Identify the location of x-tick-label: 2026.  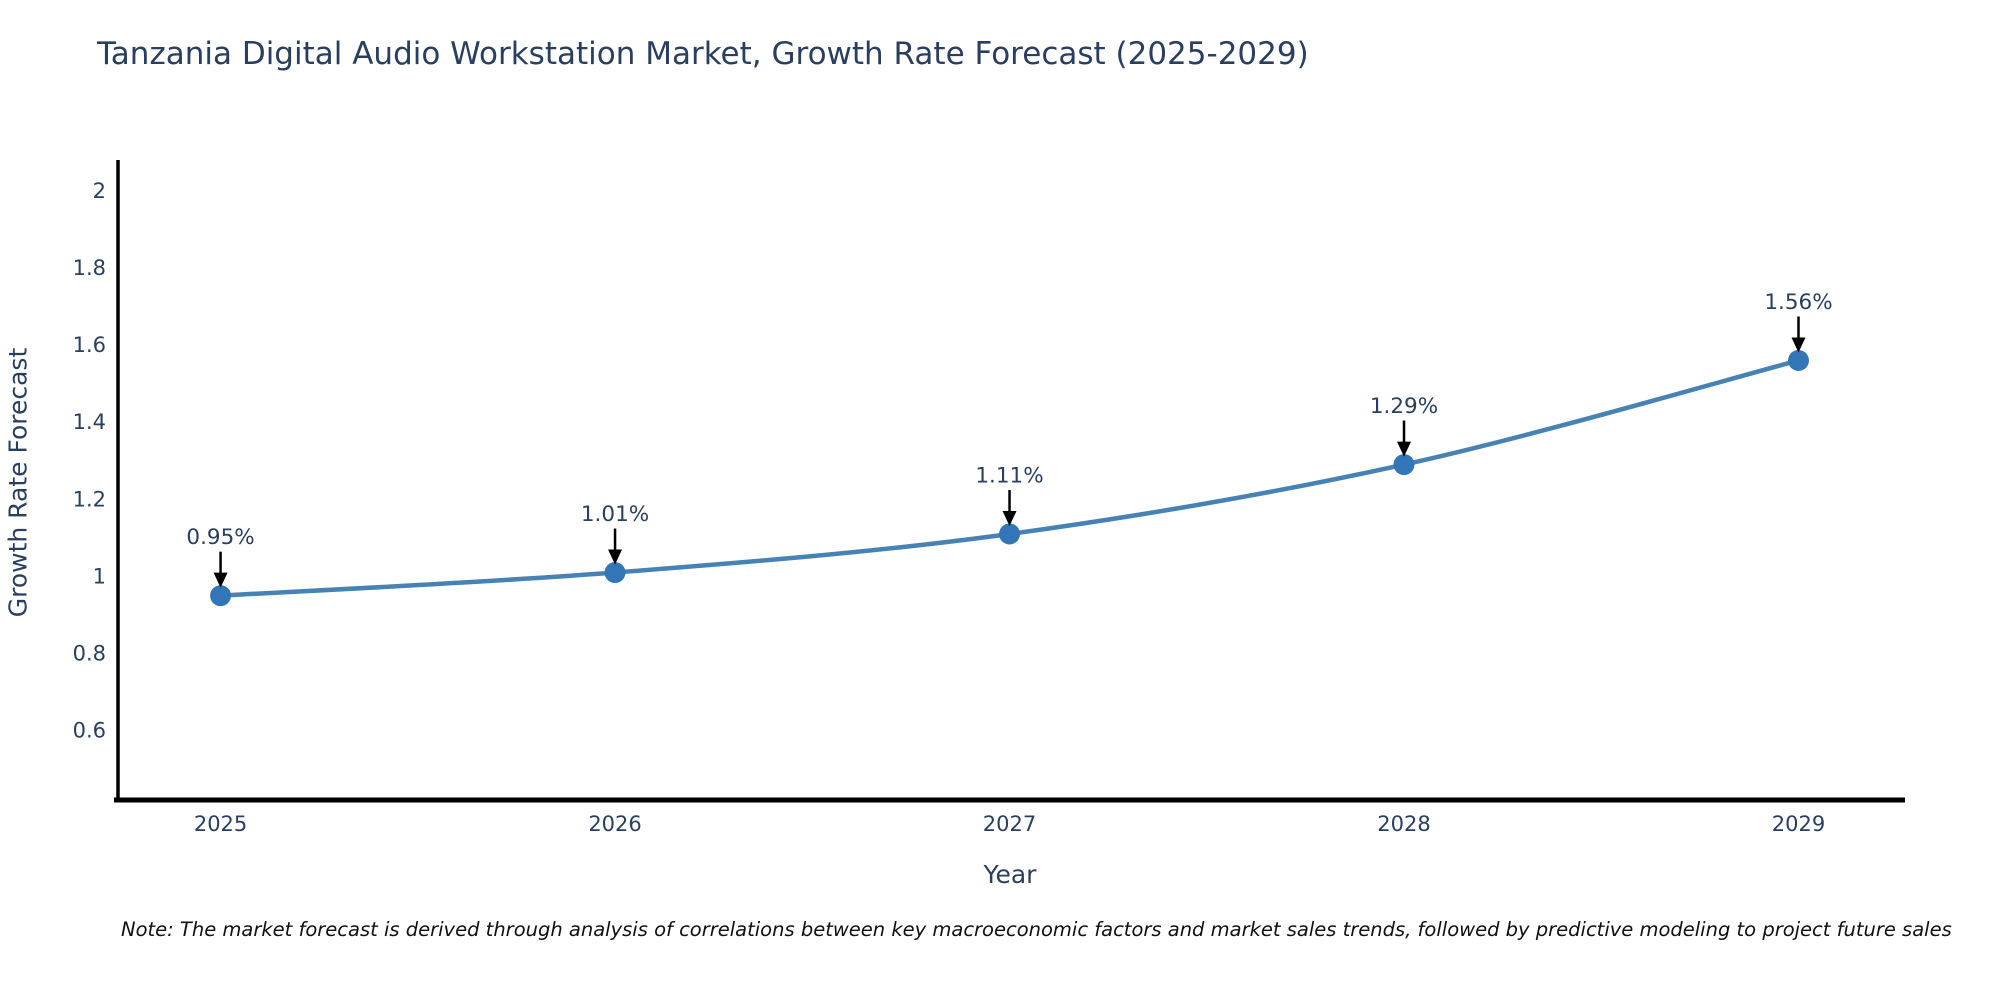
(614, 824).